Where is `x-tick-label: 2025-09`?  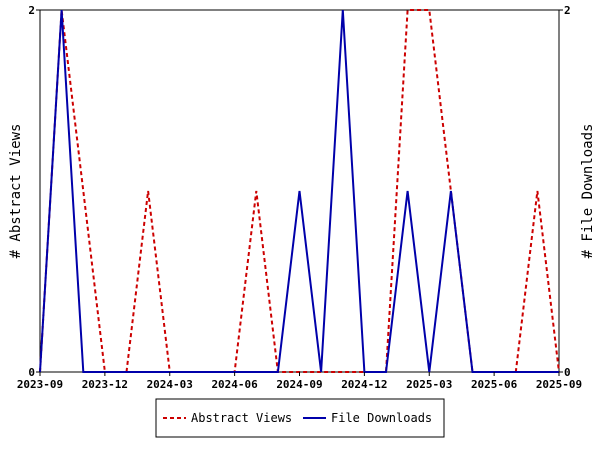 x-tick-label: 2025-09 is located at coordinates (559, 384).